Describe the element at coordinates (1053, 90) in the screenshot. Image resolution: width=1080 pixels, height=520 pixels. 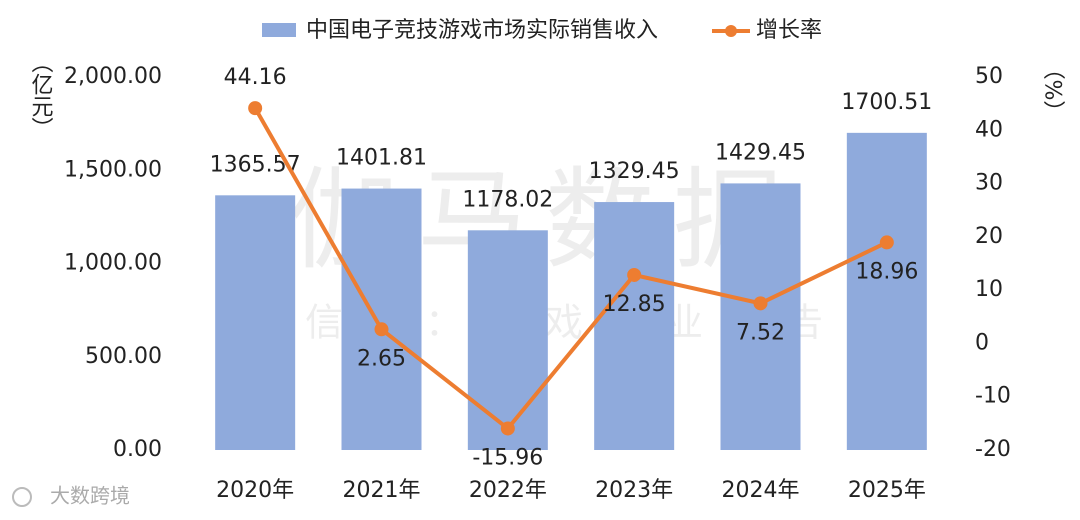
I see `y2-axis-label: （%）` at that location.